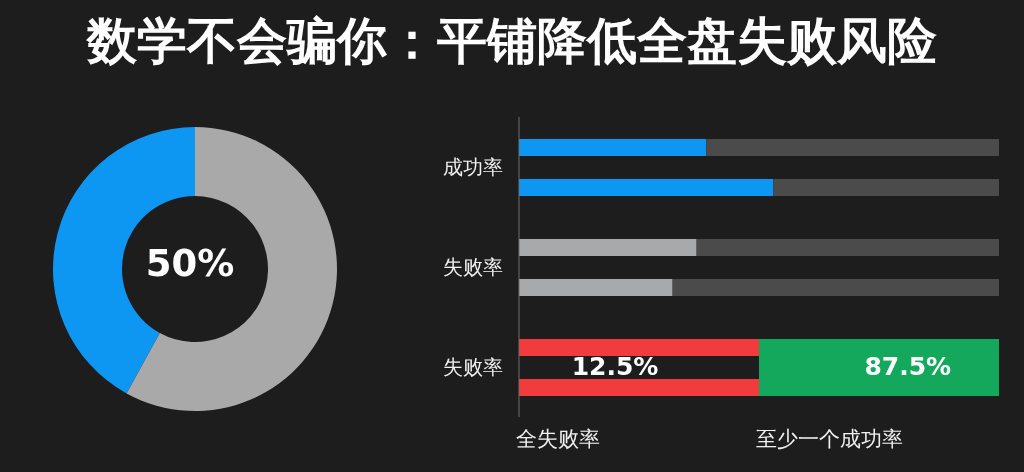  I want to click on text: 至少一个成功率, so click(829, 439).